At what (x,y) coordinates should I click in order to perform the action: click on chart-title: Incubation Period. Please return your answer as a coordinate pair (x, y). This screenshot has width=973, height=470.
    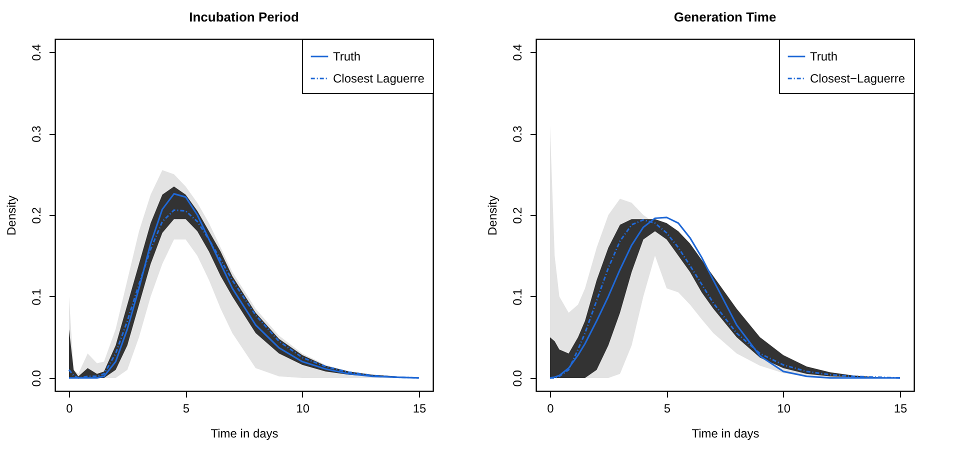
    Looking at the image, I should click on (244, 17).